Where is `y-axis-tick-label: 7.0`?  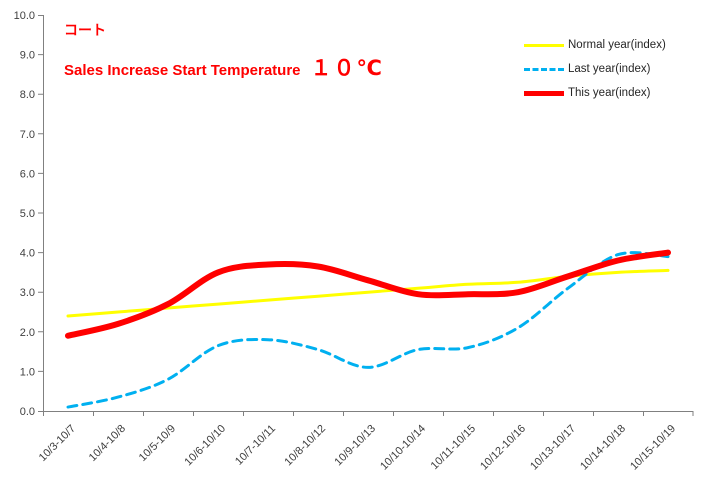
y-axis-tick-label: 7.0 is located at coordinates (27, 135).